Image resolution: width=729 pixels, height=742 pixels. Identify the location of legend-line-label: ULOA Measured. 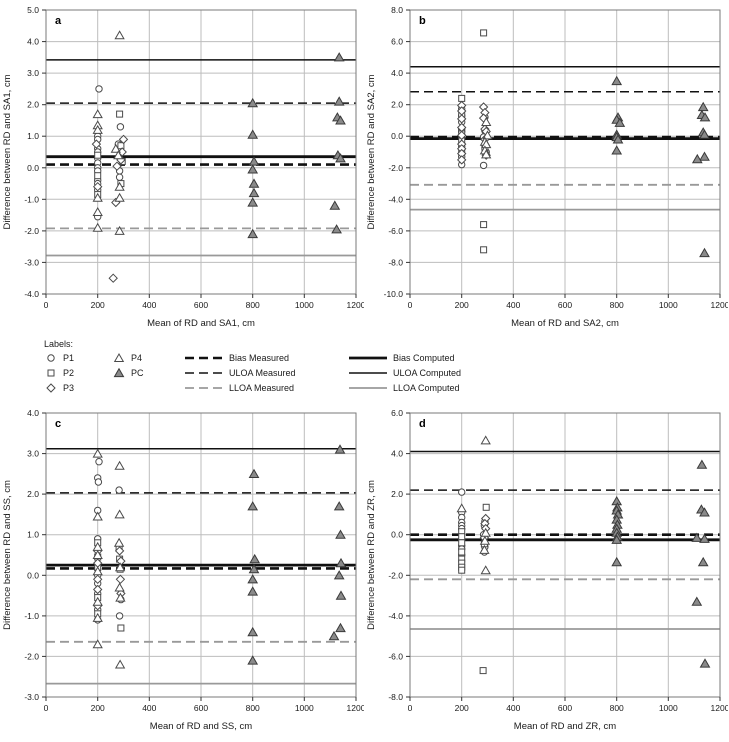
(262, 372).